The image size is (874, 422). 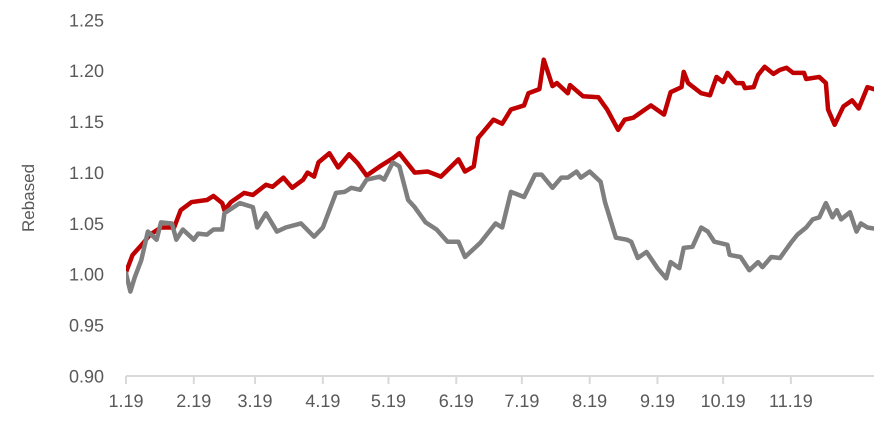 I want to click on x-tick-label: 10.19, so click(x=723, y=400).